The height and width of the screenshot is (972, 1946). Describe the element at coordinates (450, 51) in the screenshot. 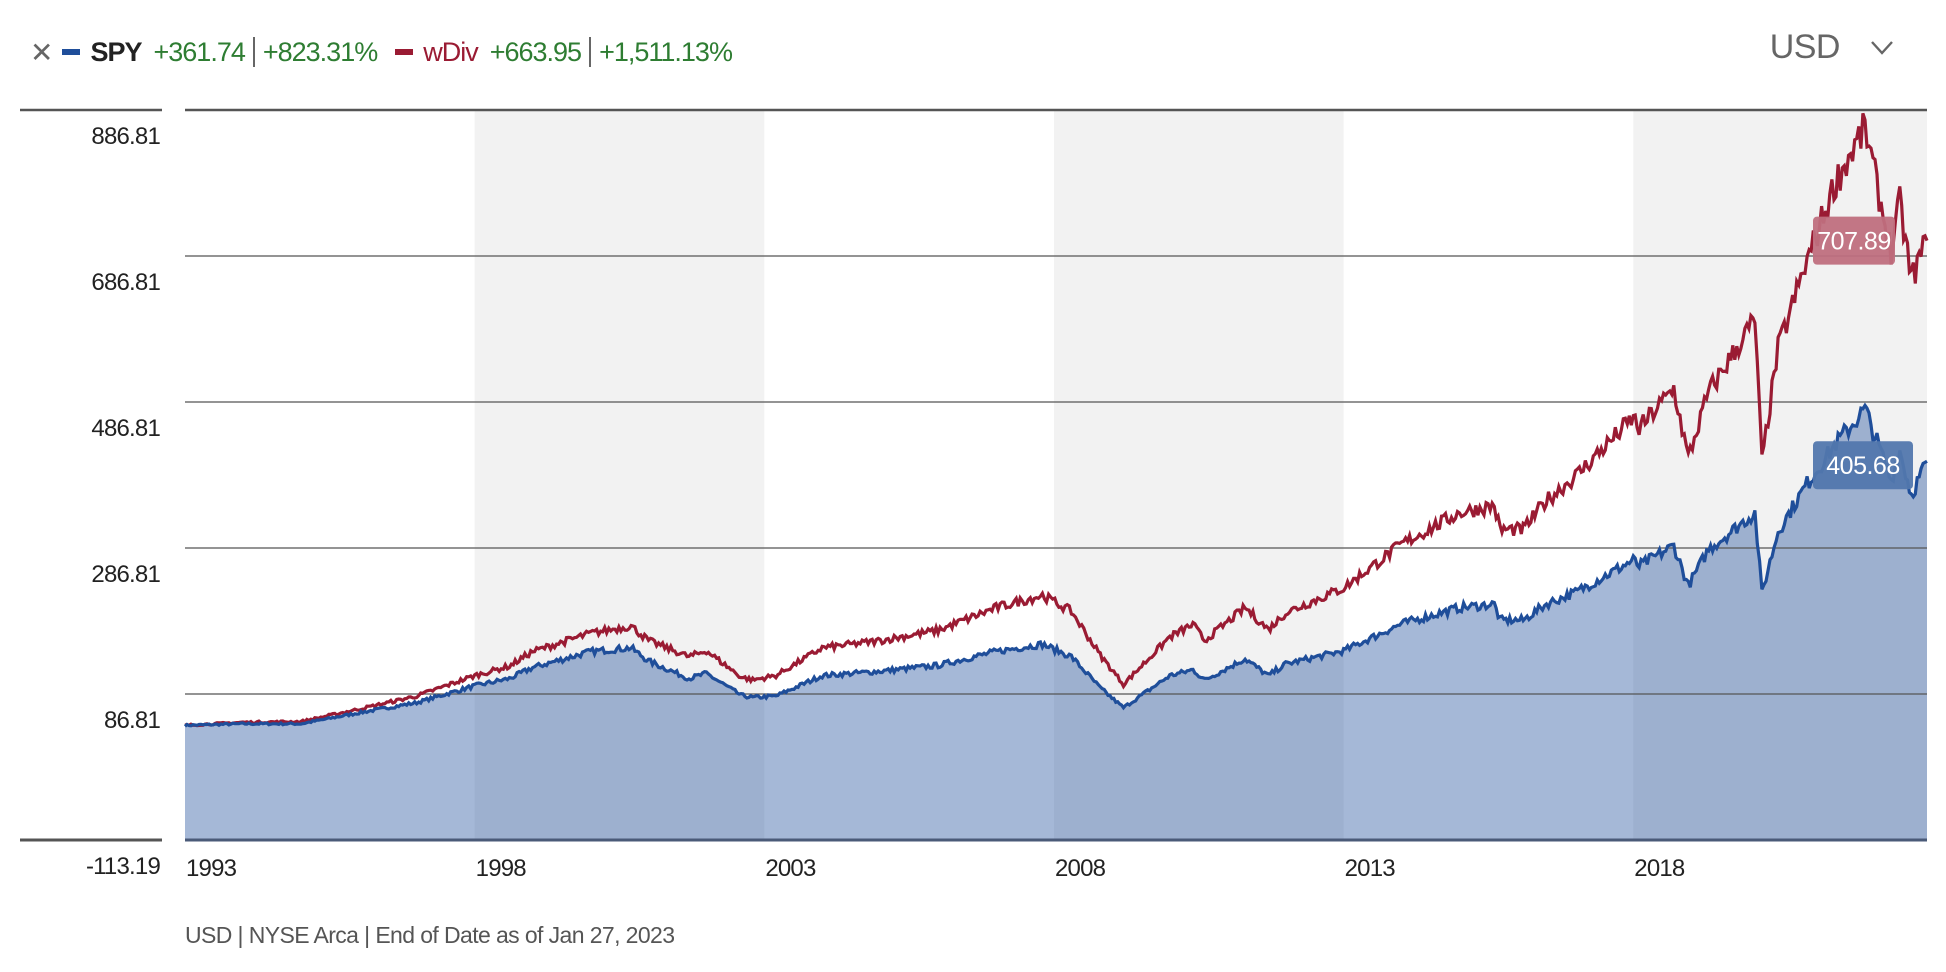

I see `legend-symbol-wdiv: wDiv` at that location.